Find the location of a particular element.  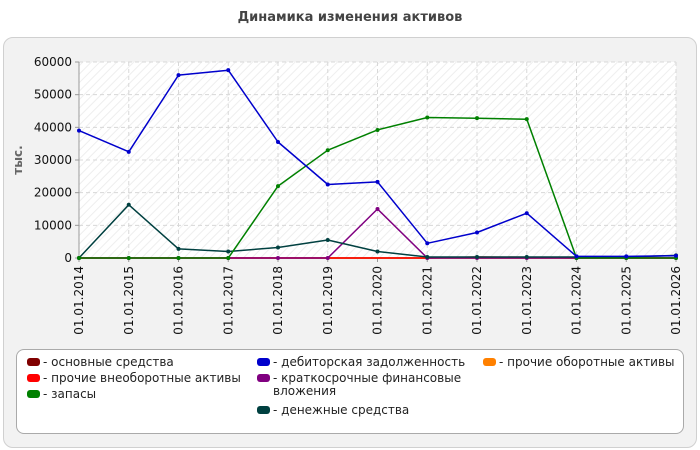

y-tick-label: 60000 is located at coordinates (53, 62).